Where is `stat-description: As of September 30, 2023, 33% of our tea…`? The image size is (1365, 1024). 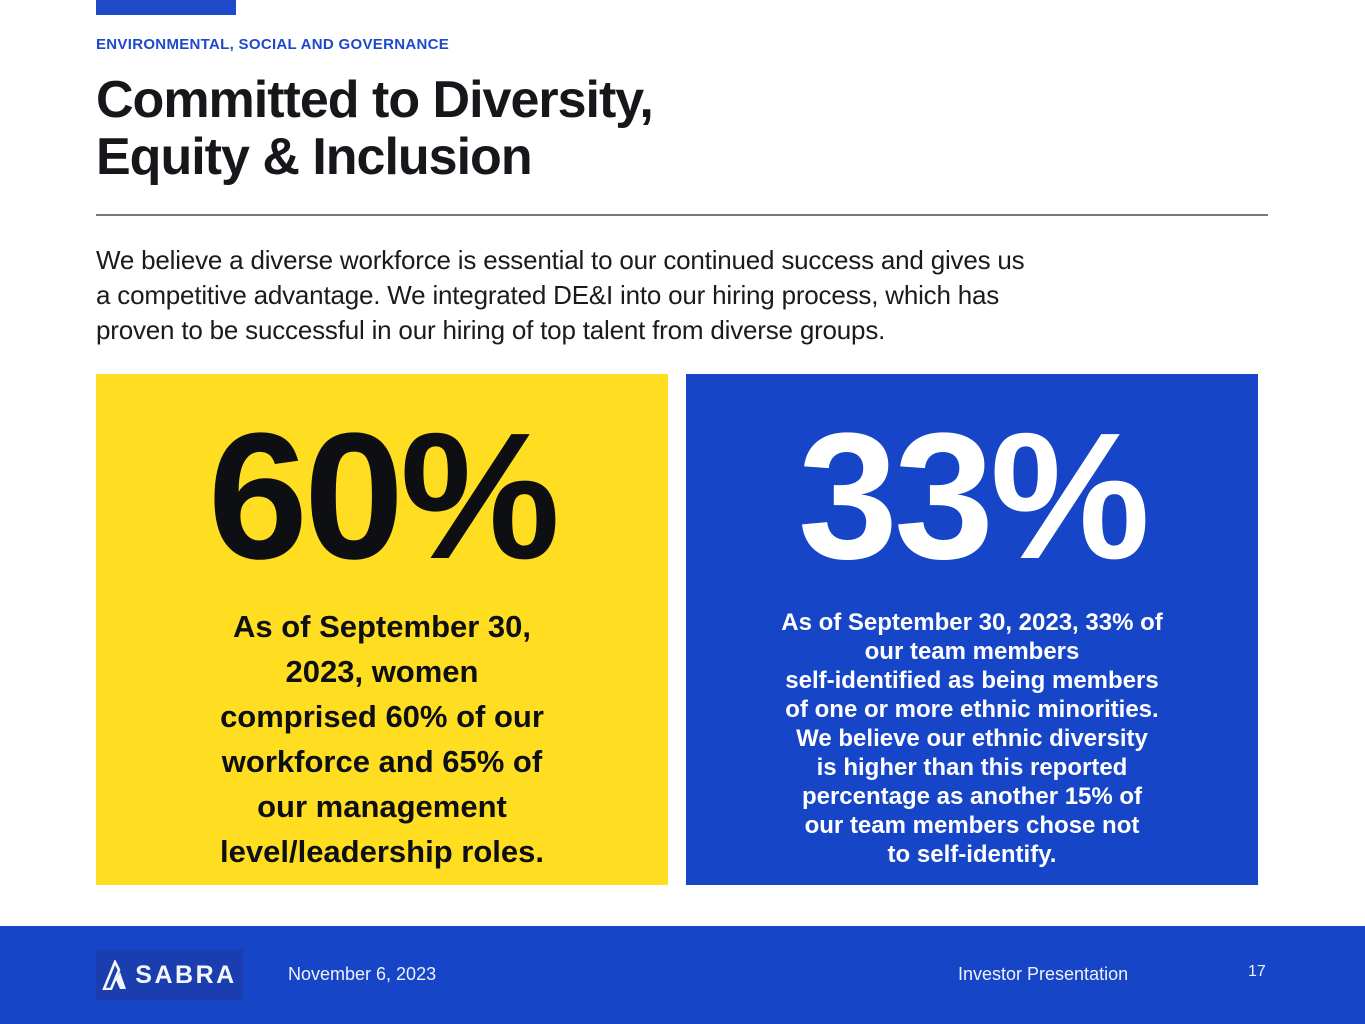
stat-description: As of September 30, 2023, 33% of our tea… is located at coordinates (972, 738).